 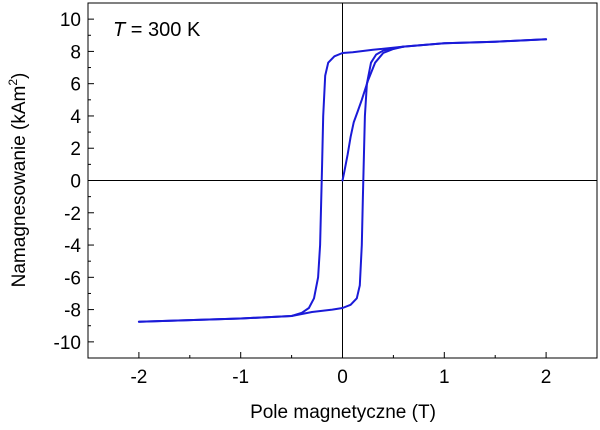 I want to click on y-axis-label-sup: 2, so click(x=13, y=82).